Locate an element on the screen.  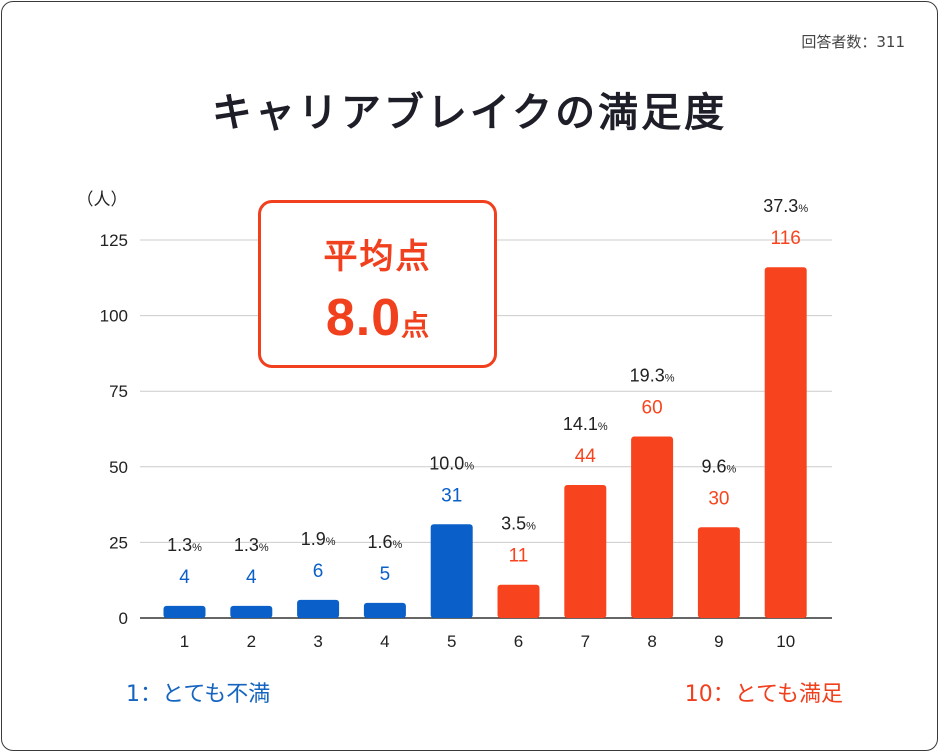
average-value-row: 8.0点 is located at coordinates (377, 318).